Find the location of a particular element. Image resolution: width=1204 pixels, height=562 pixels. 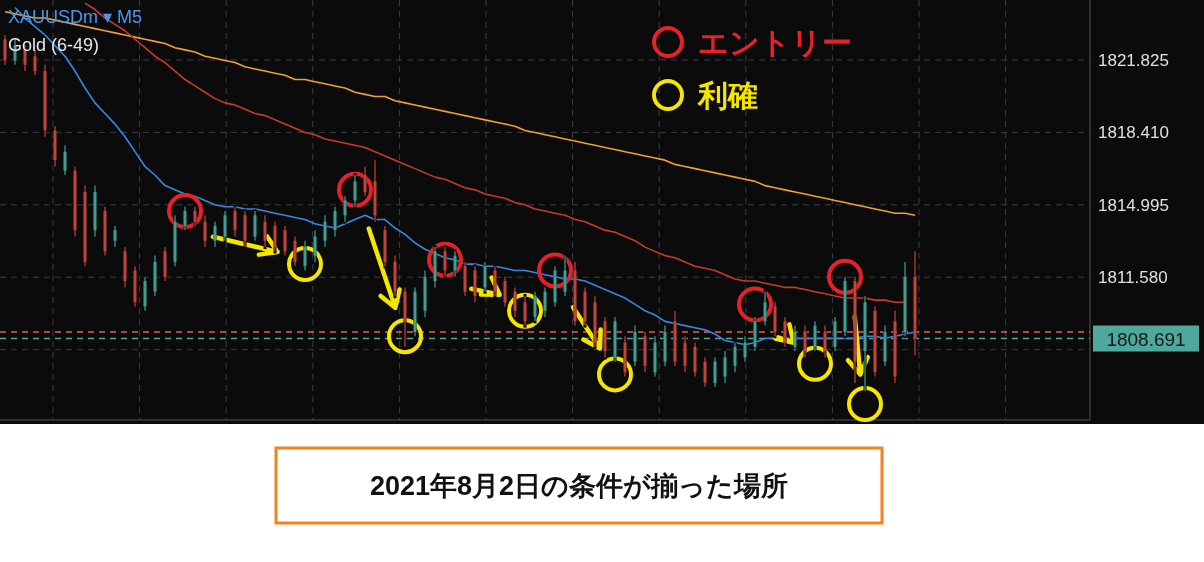

legend-label: 利確 is located at coordinates (727, 95).